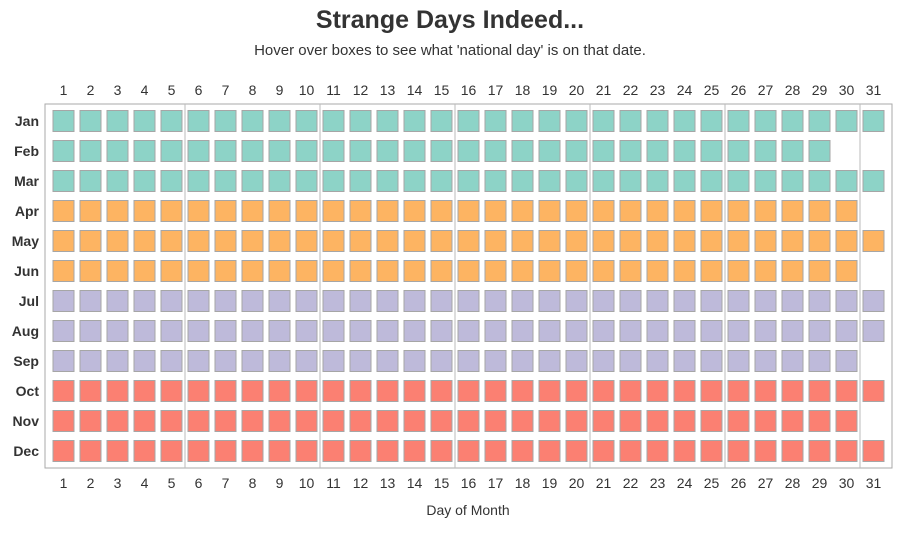 The height and width of the screenshot is (550, 900). Describe the element at coordinates (306, 361) in the screenshot. I see `day-cell: Sep 10` at that location.